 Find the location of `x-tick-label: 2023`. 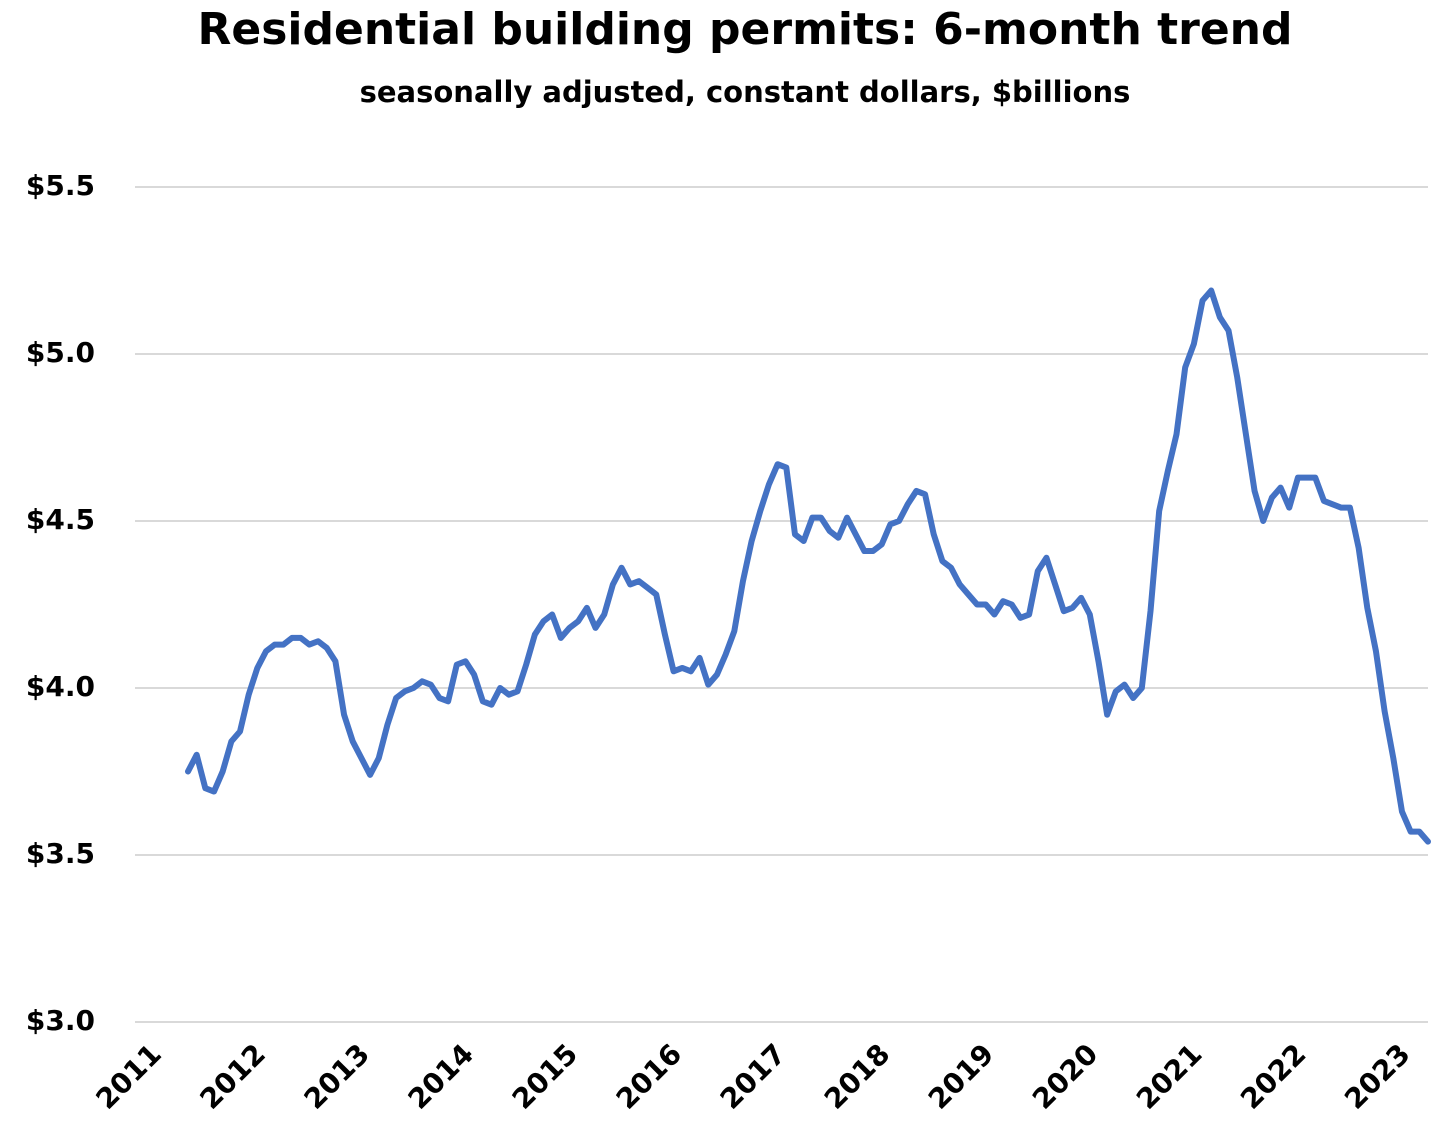

x-tick-label: 2023 is located at coordinates (1377, 1076).